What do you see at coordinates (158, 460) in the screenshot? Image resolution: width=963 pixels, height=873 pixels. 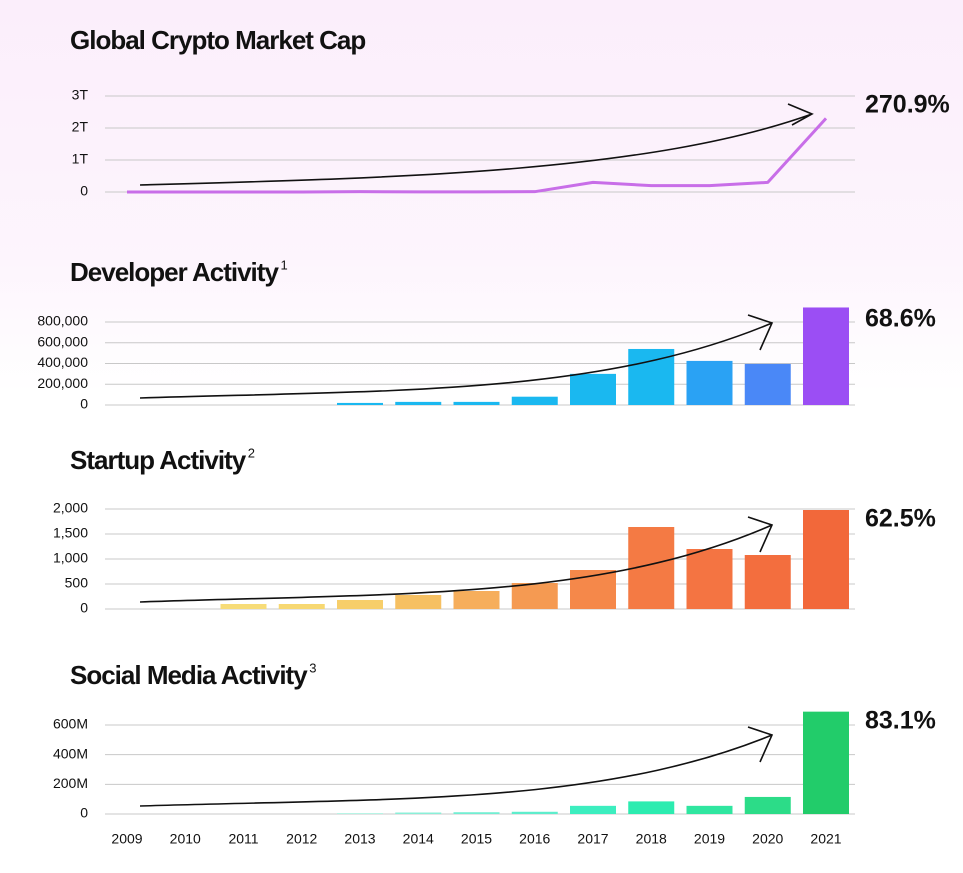 I see `chart-title: Startup Activity` at bounding box center [158, 460].